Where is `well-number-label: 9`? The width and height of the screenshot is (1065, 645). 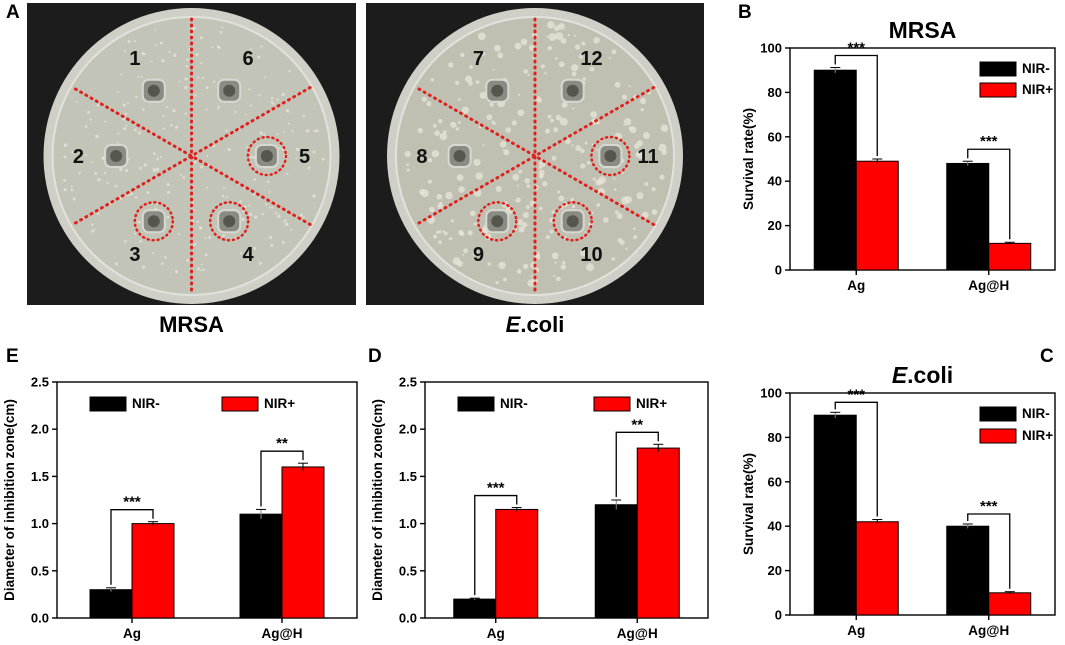
well-number-label: 9 is located at coordinates (478, 255).